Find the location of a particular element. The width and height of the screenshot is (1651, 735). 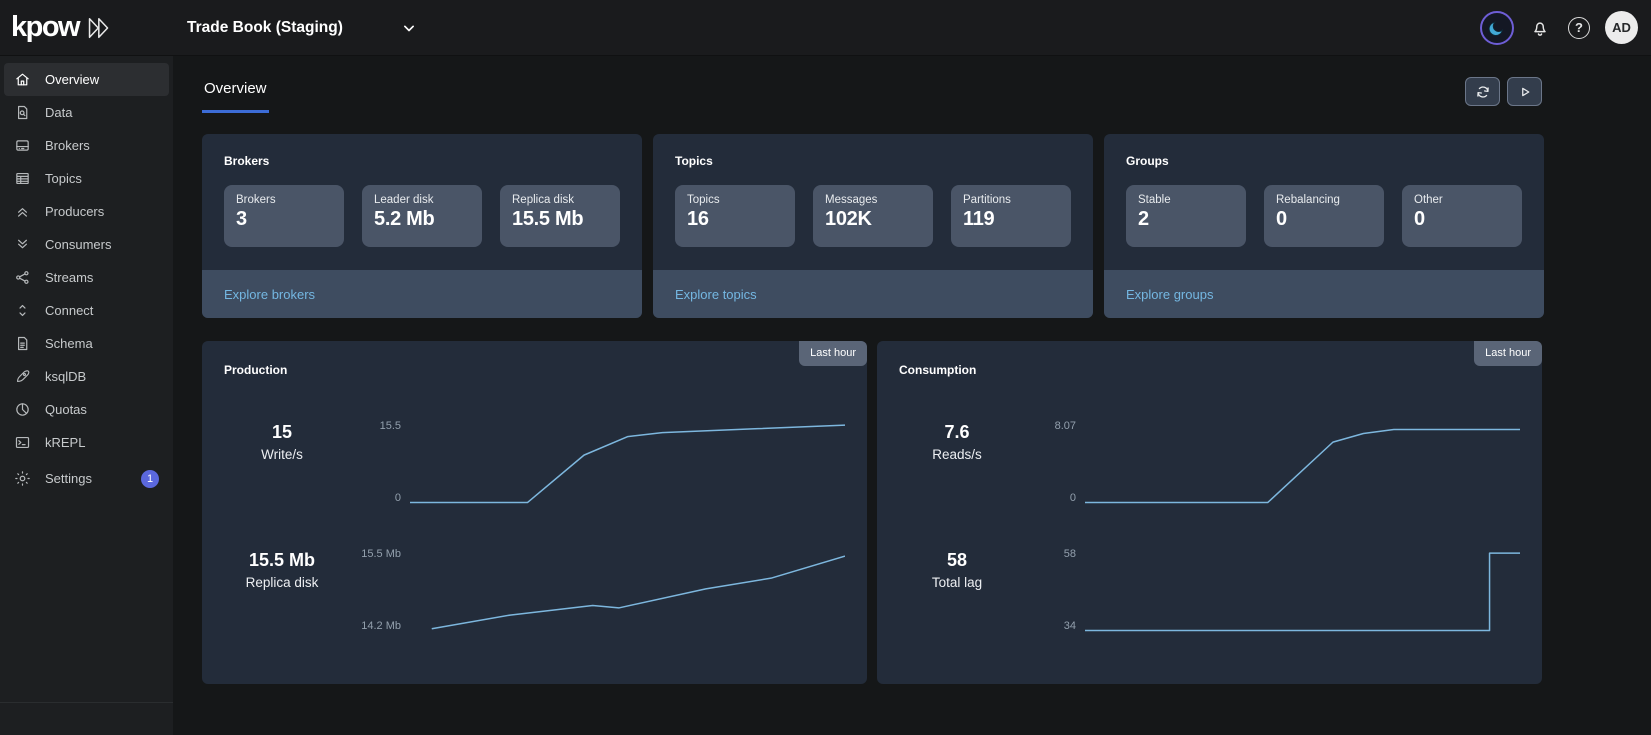

reads-stat: 7.6 Reads/s is located at coordinates (957, 442).